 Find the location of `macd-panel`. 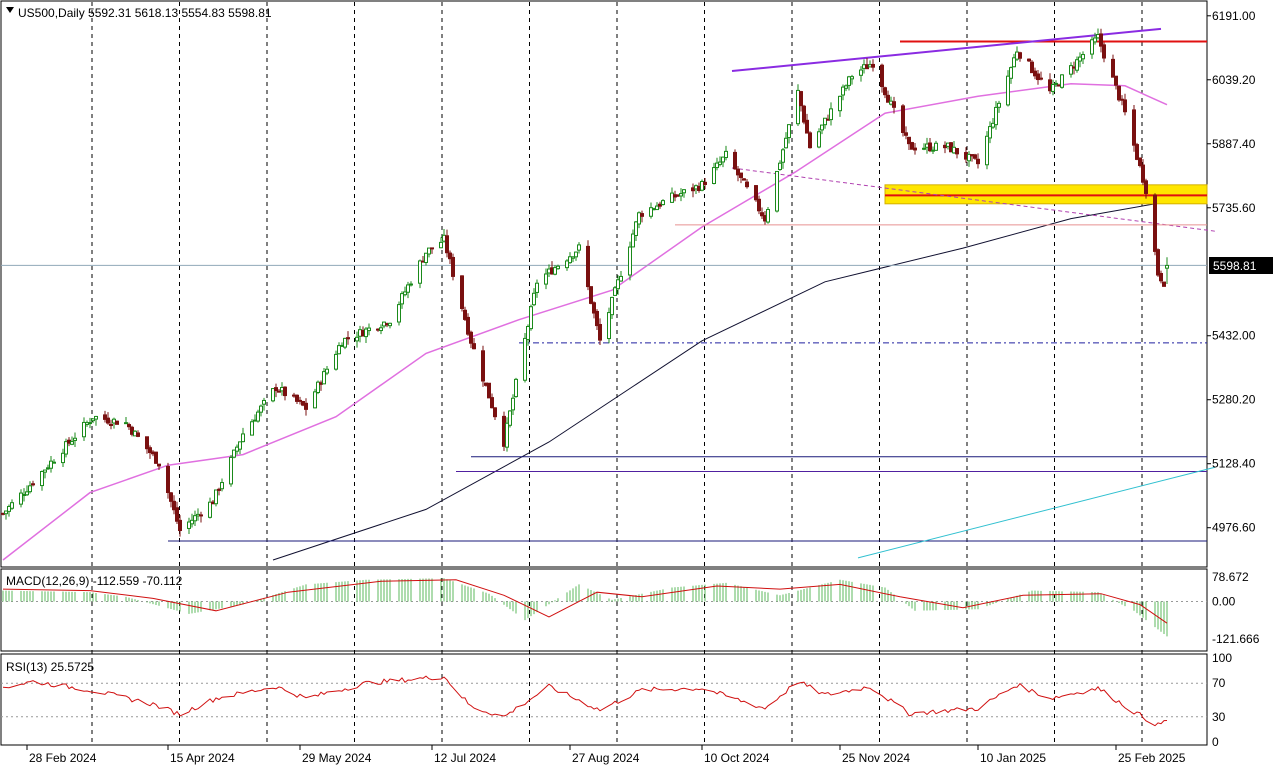

macd-panel is located at coordinates (604, 610).